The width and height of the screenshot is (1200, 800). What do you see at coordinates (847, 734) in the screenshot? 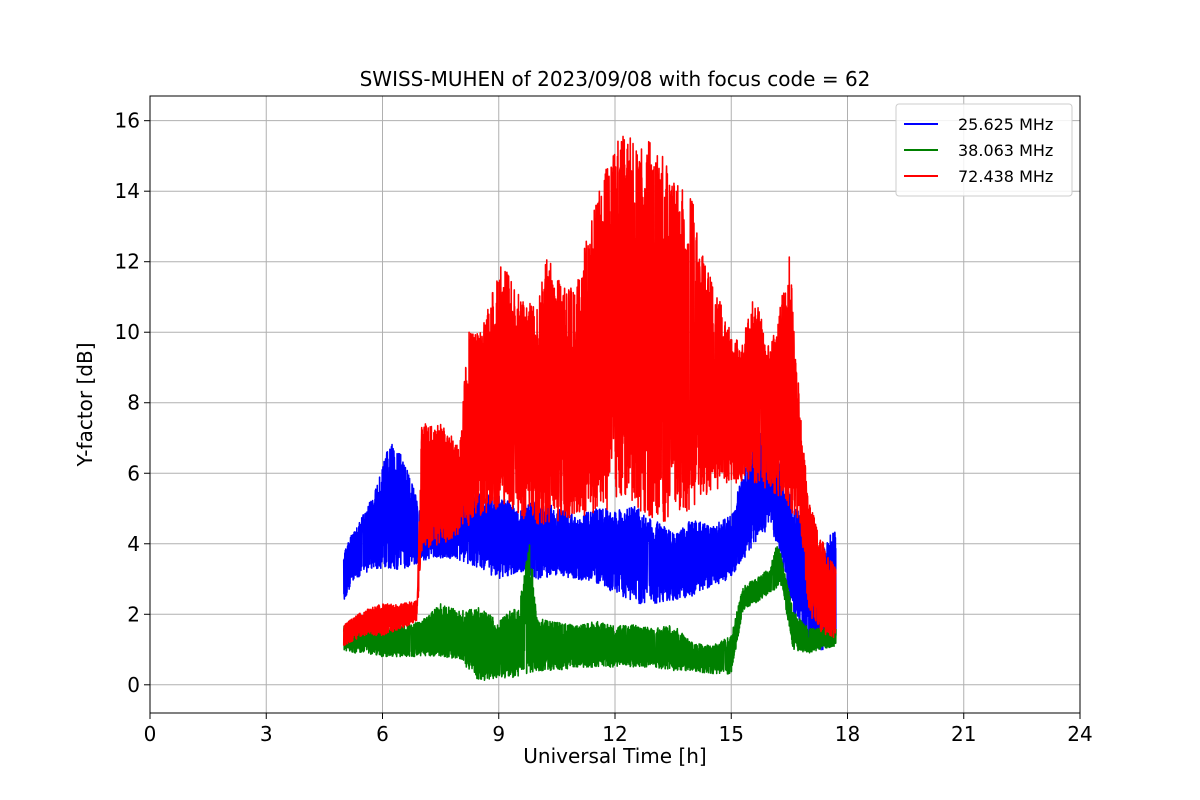
I see `x-tick-label: 18` at bounding box center [847, 734].